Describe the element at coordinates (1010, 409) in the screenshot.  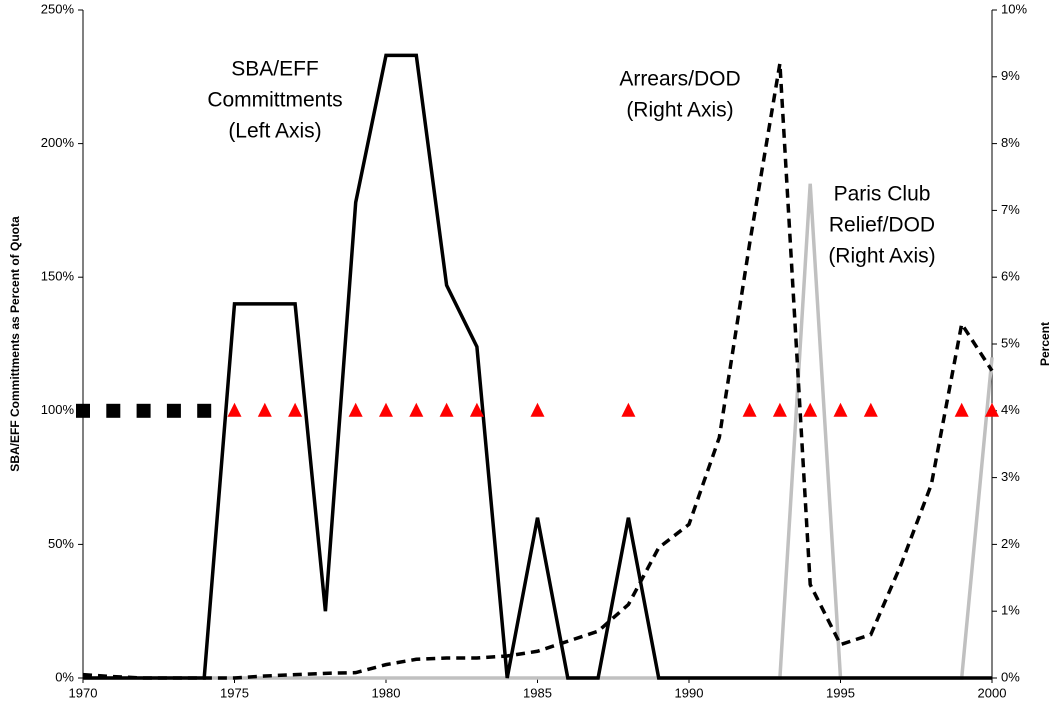
I see `y2-tick-label: 4%` at that location.